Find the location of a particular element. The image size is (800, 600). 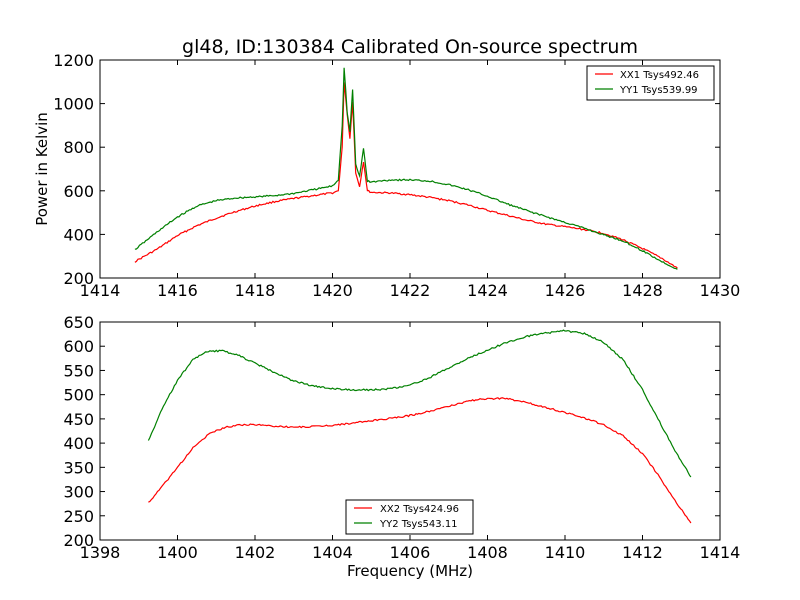

top-y-tick-label: 1000 is located at coordinates (73, 104).